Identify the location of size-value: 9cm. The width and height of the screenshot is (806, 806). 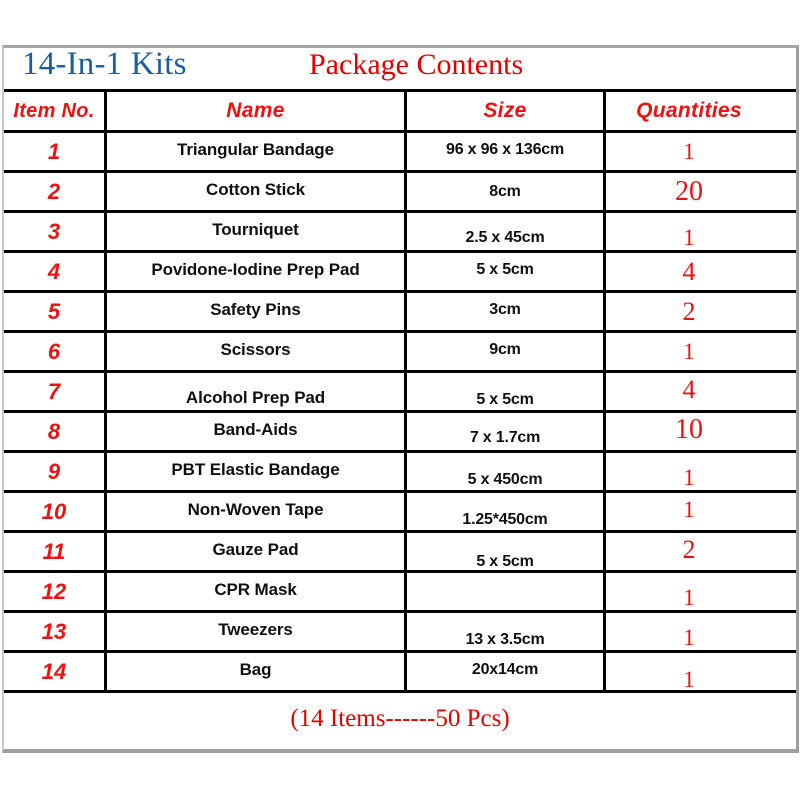
(505, 349).